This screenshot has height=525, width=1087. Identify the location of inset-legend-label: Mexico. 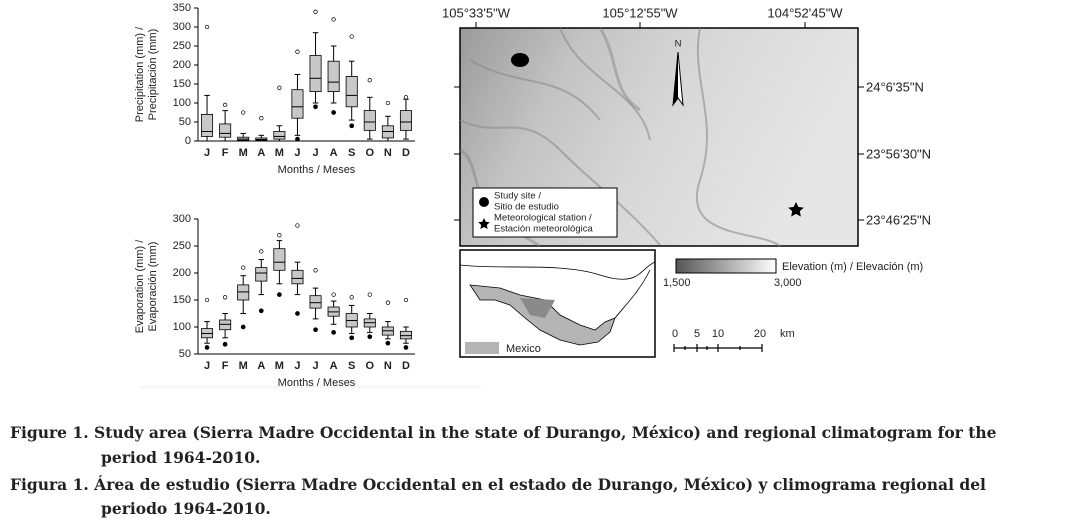
(523, 349).